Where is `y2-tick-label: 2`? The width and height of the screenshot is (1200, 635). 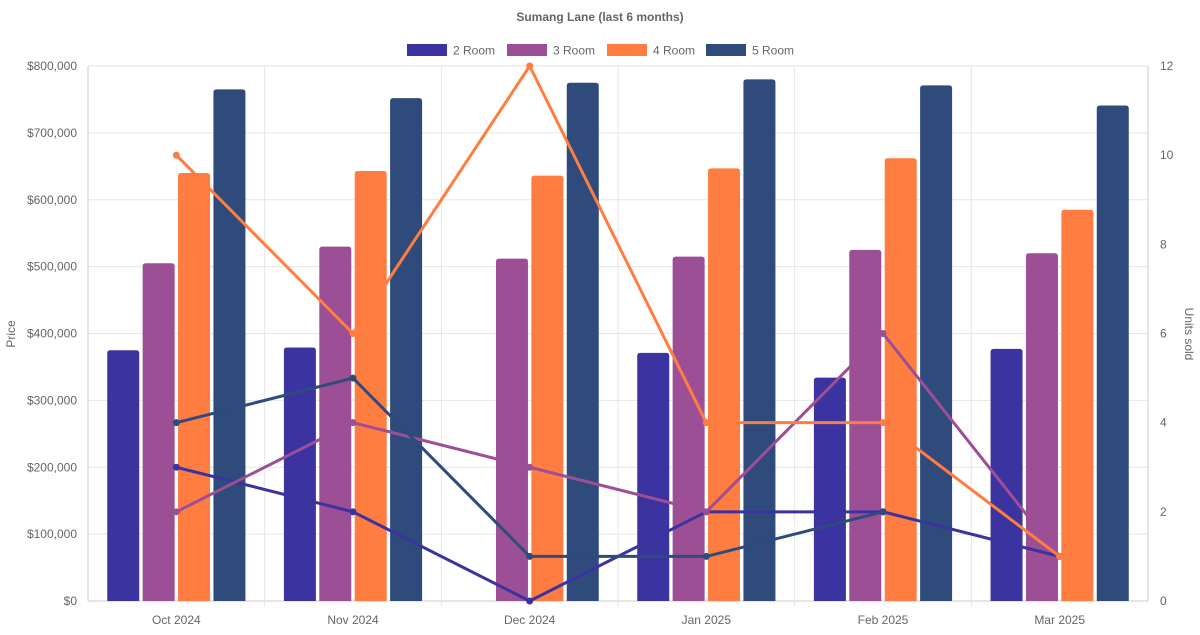
y2-tick-label: 2 is located at coordinates (1163, 512).